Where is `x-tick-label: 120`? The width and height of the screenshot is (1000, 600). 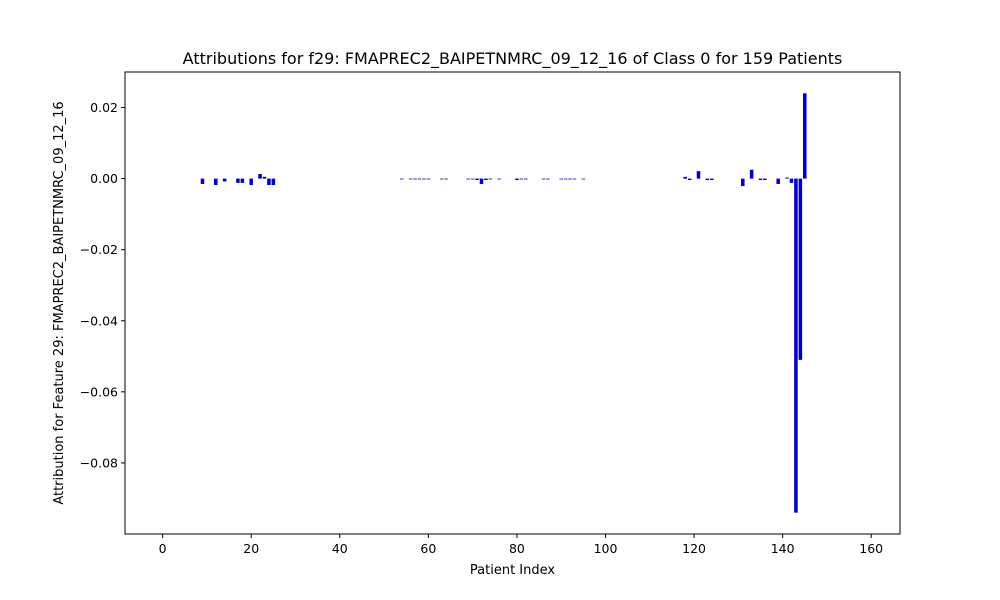 x-tick-label: 120 is located at coordinates (694, 548).